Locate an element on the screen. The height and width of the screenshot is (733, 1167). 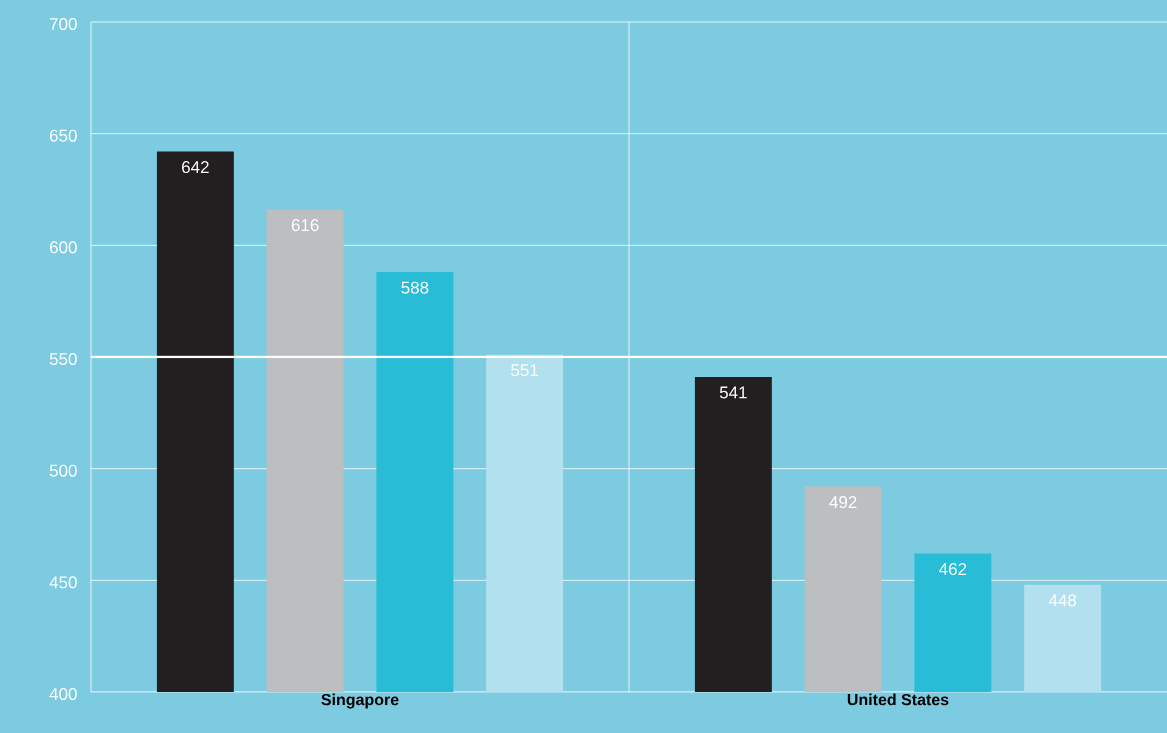
data-label: 541 is located at coordinates (733, 392).